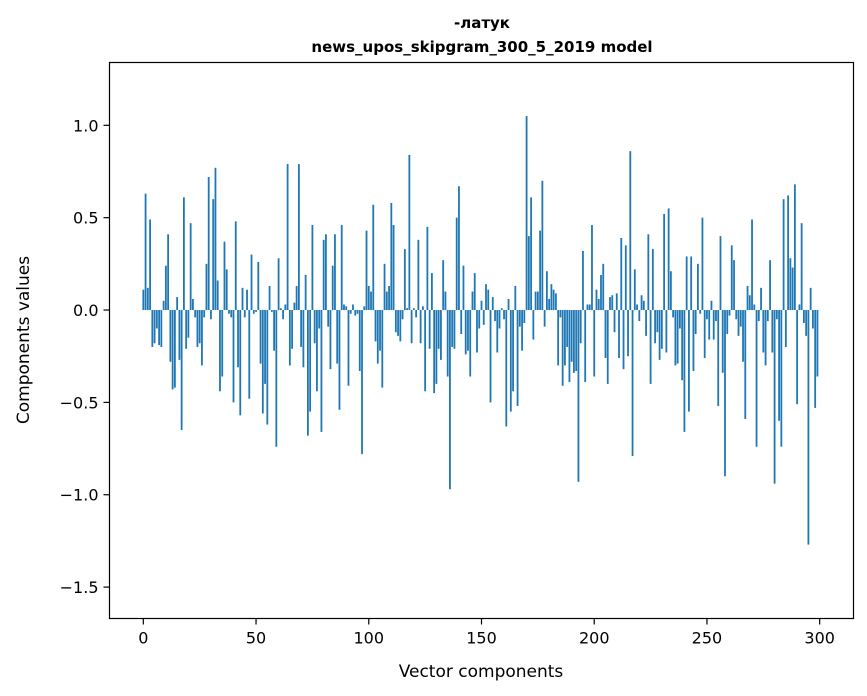  I want to click on x-tick-label: 250, so click(707, 638).